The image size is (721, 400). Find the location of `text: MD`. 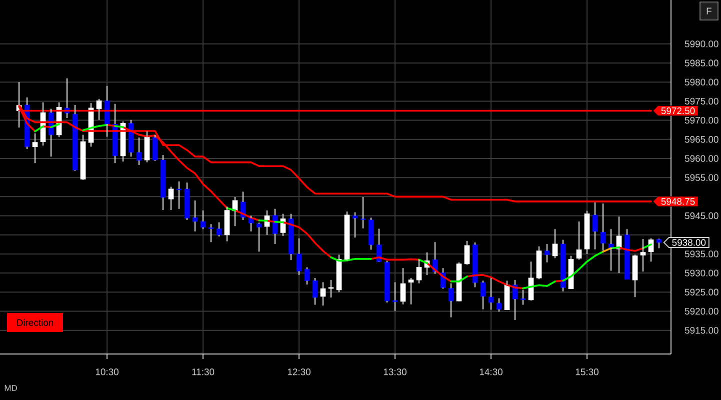

text: MD is located at coordinates (10, 388).